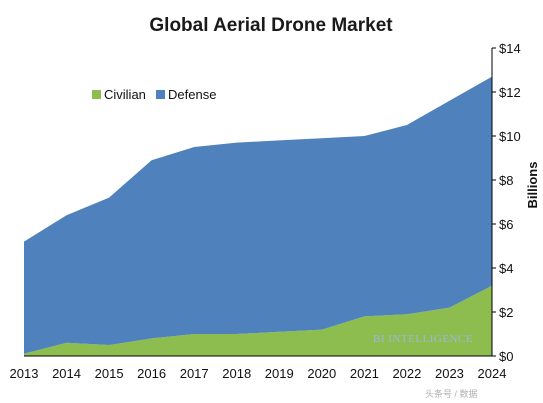  Describe the element at coordinates (506, 180) in the screenshot. I see `y-tick-label: $8` at that location.